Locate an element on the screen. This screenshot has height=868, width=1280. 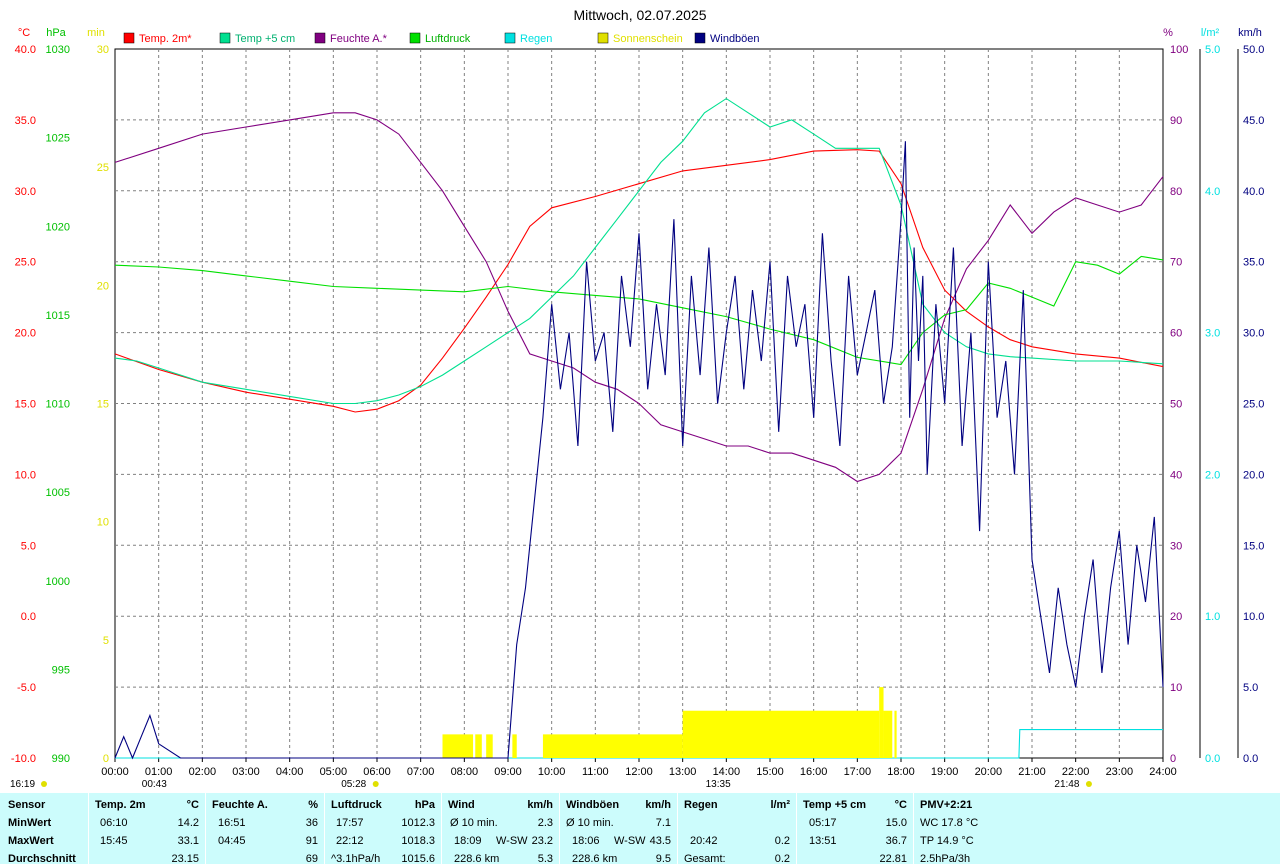
wind-title: Wind is located at coordinates (461, 805).